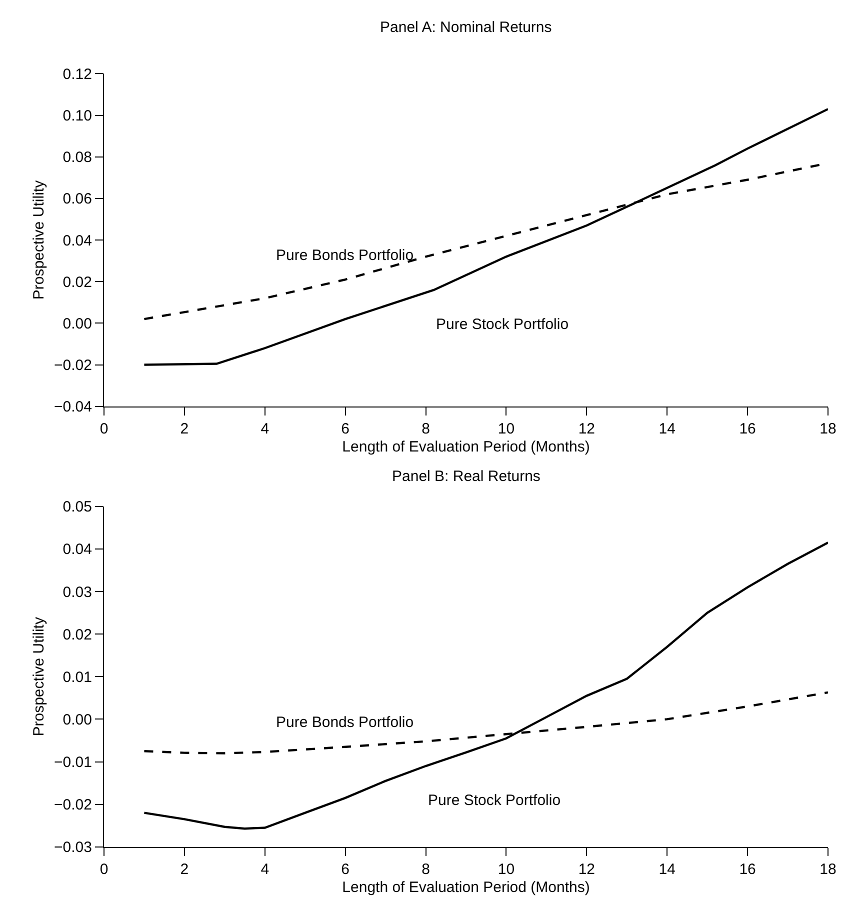 The image size is (843, 902). What do you see at coordinates (466, 27) in the screenshot?
I see `chart-title: Panel A: Nominal Returns` at bounding box center [466, 27].